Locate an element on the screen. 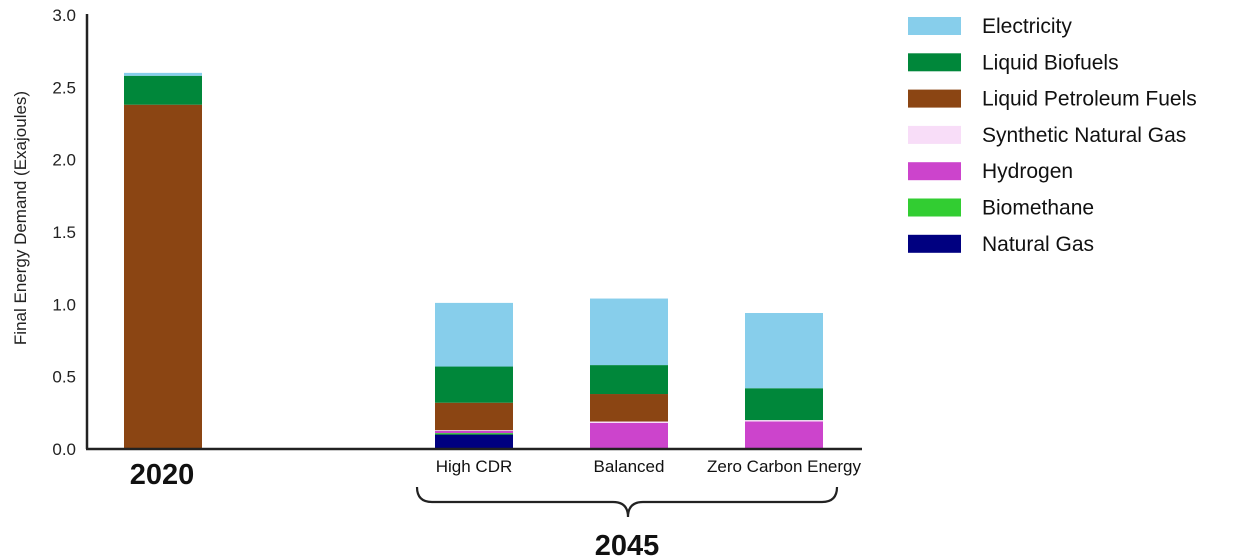 Image resolution: width=1252 pixels, height=560 pixels. y-tick-label: 3.0 is located at coordinates (64, 15).